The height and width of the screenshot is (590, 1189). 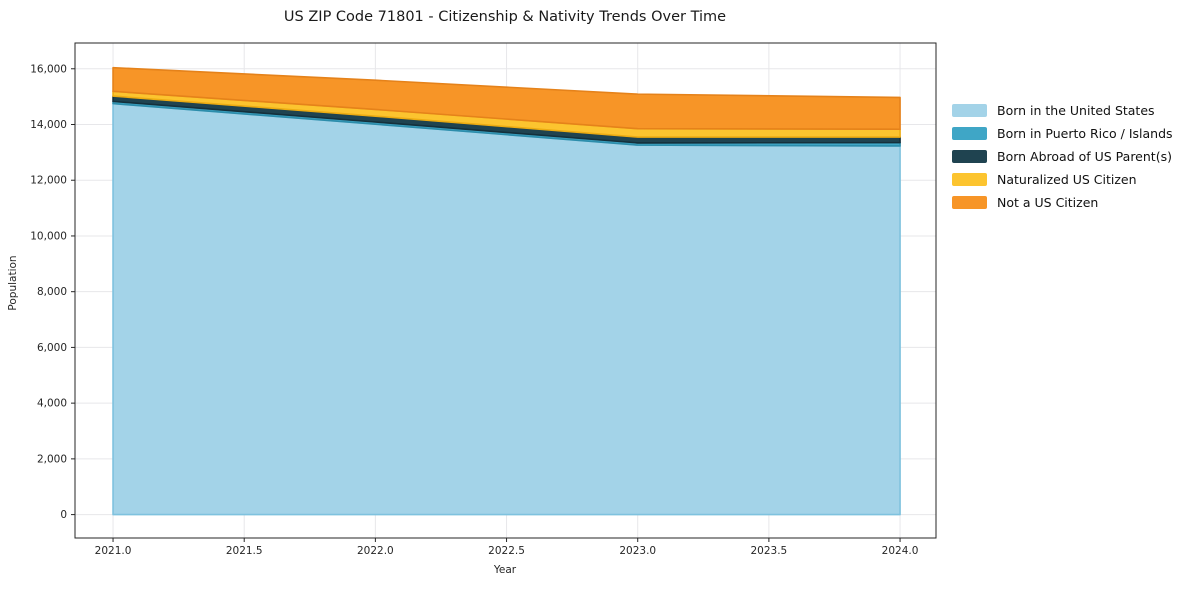 I want to click on svg-text: 14,000, so click(x=48, y=125).